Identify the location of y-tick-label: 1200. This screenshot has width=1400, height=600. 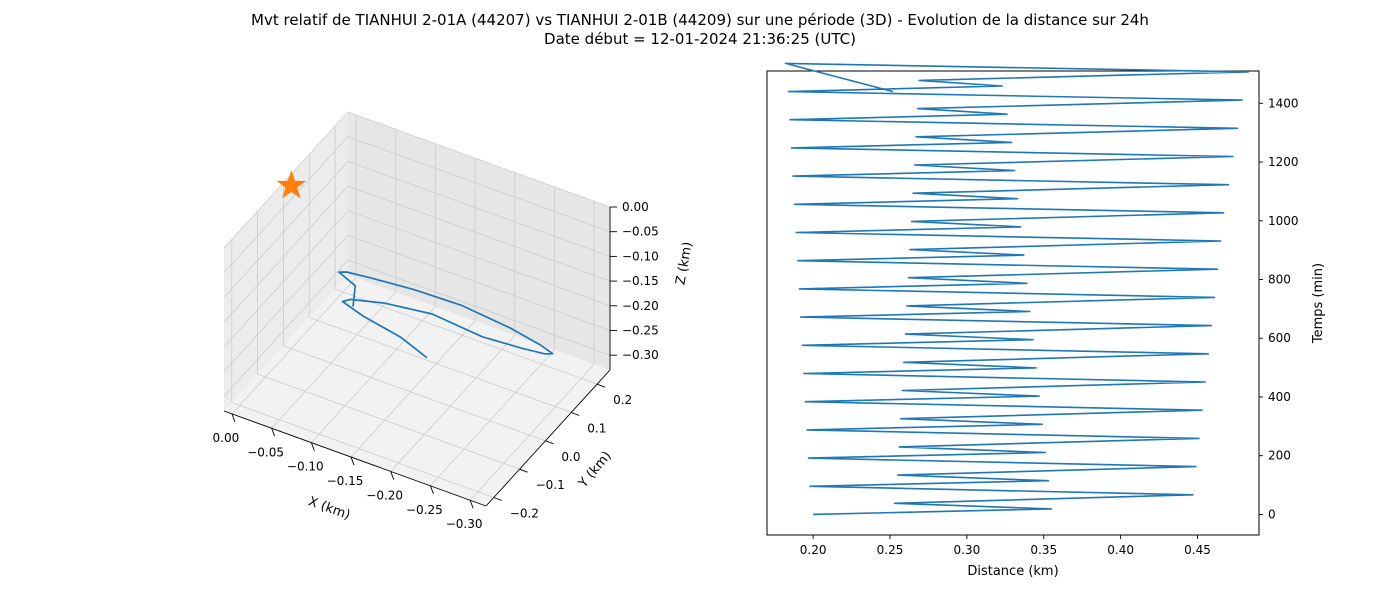
(1283, 162).